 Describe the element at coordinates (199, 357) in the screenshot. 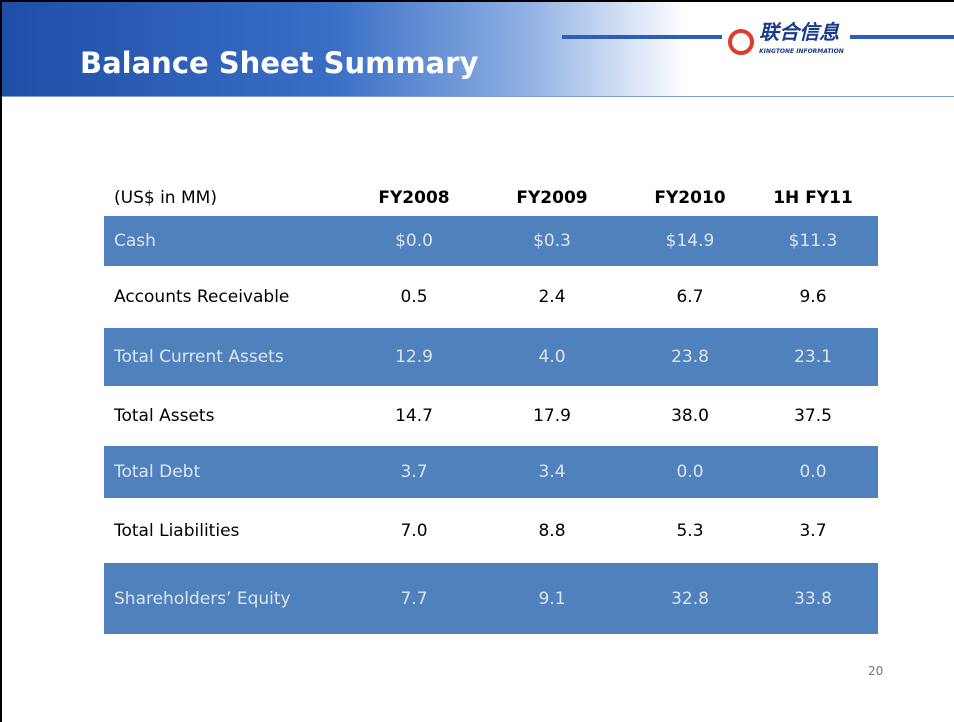

I see `row-label: Total Current Assets` at that location.